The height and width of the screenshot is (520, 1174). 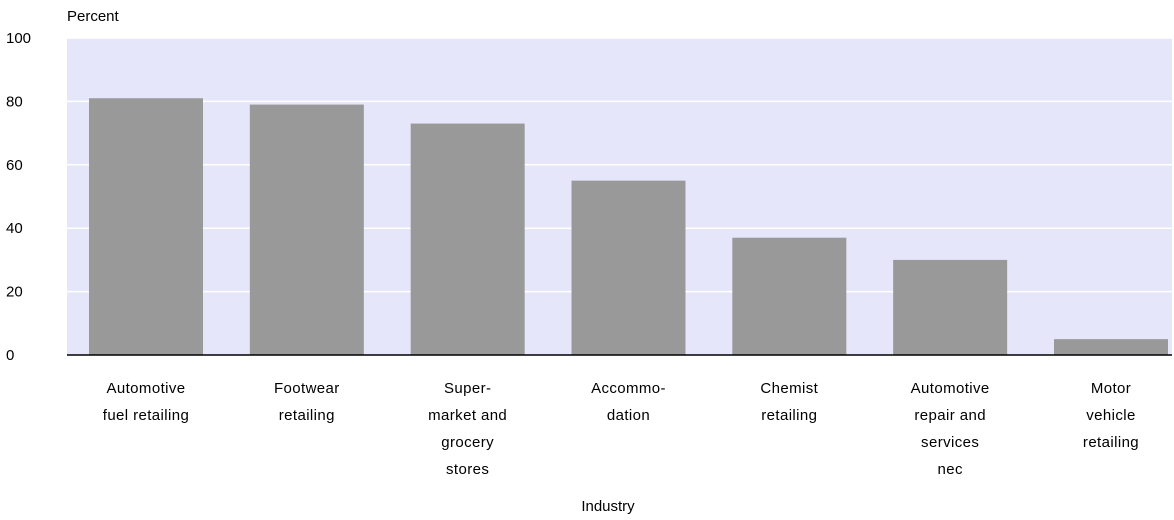 I want to click on y-tick-label: 20, so click(x=14, y=292).